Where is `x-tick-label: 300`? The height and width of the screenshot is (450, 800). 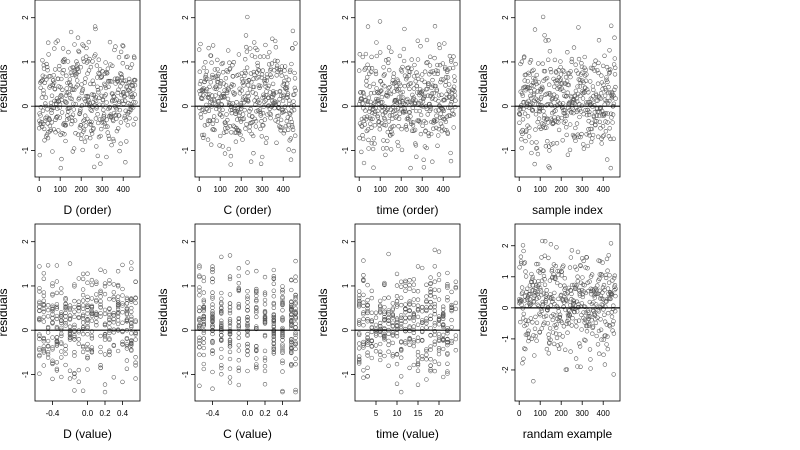
x-tick-label: 300 is located at coordinates (583, 189).